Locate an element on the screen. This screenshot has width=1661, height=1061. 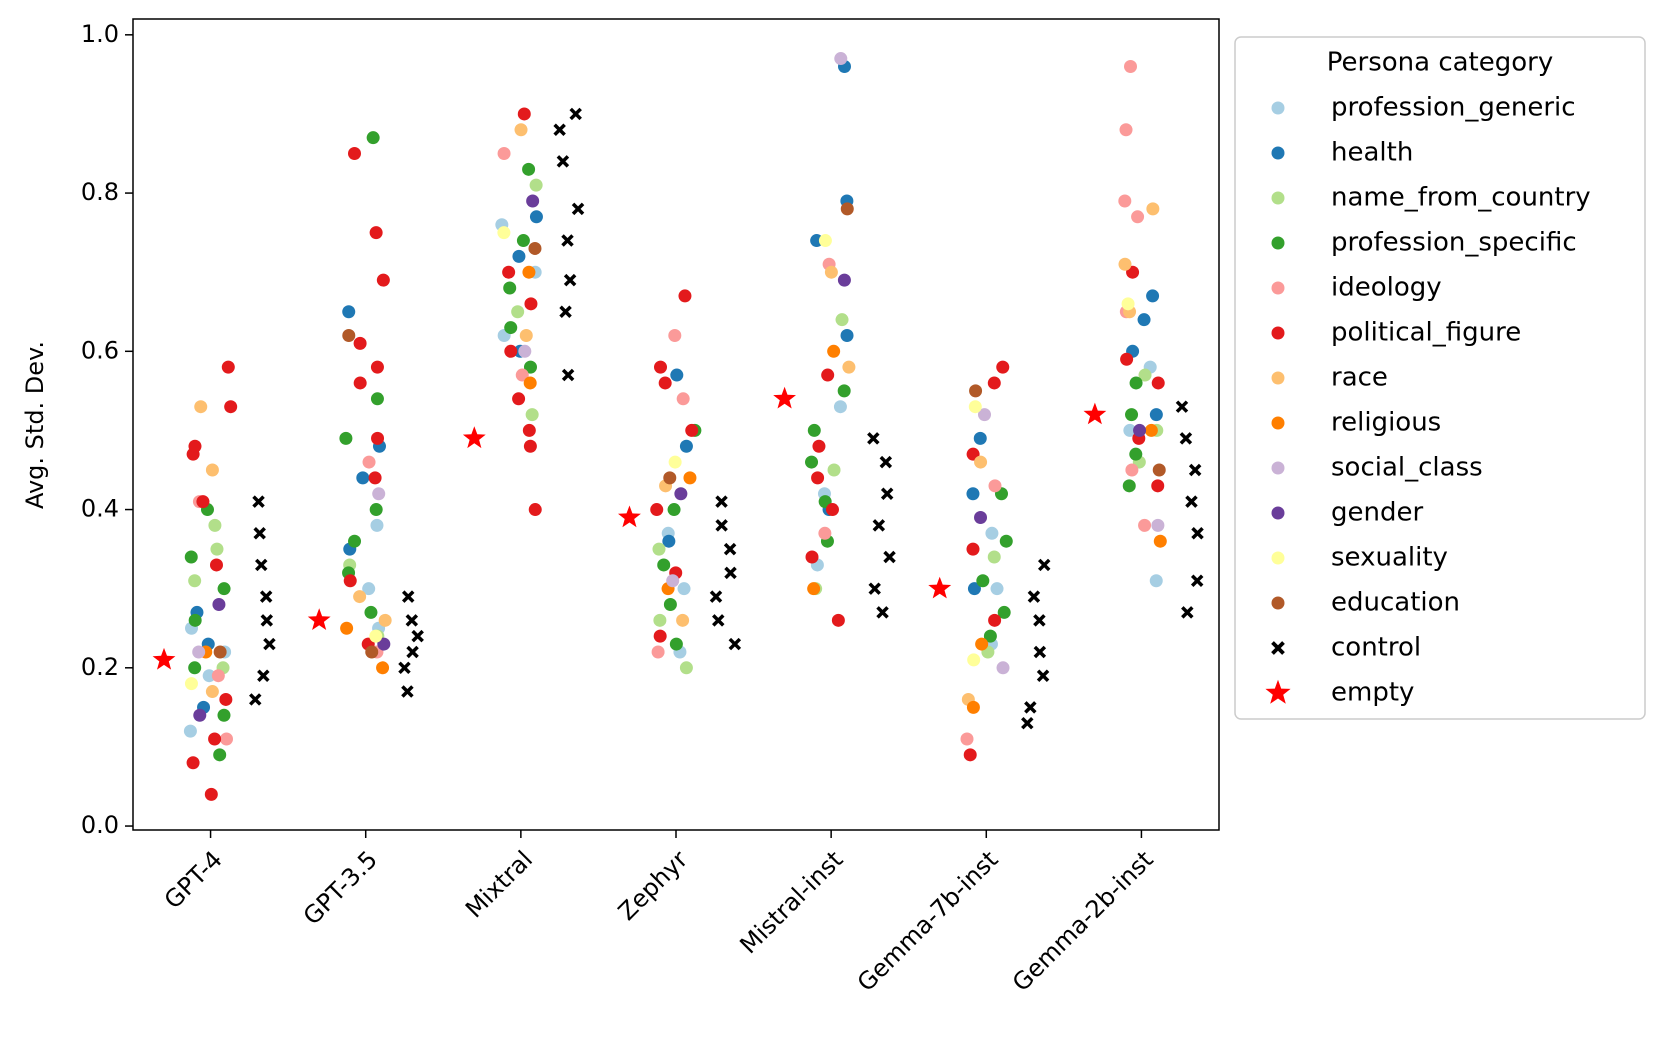
legend-label: profession_specific is located at coordinates (1454, 243).